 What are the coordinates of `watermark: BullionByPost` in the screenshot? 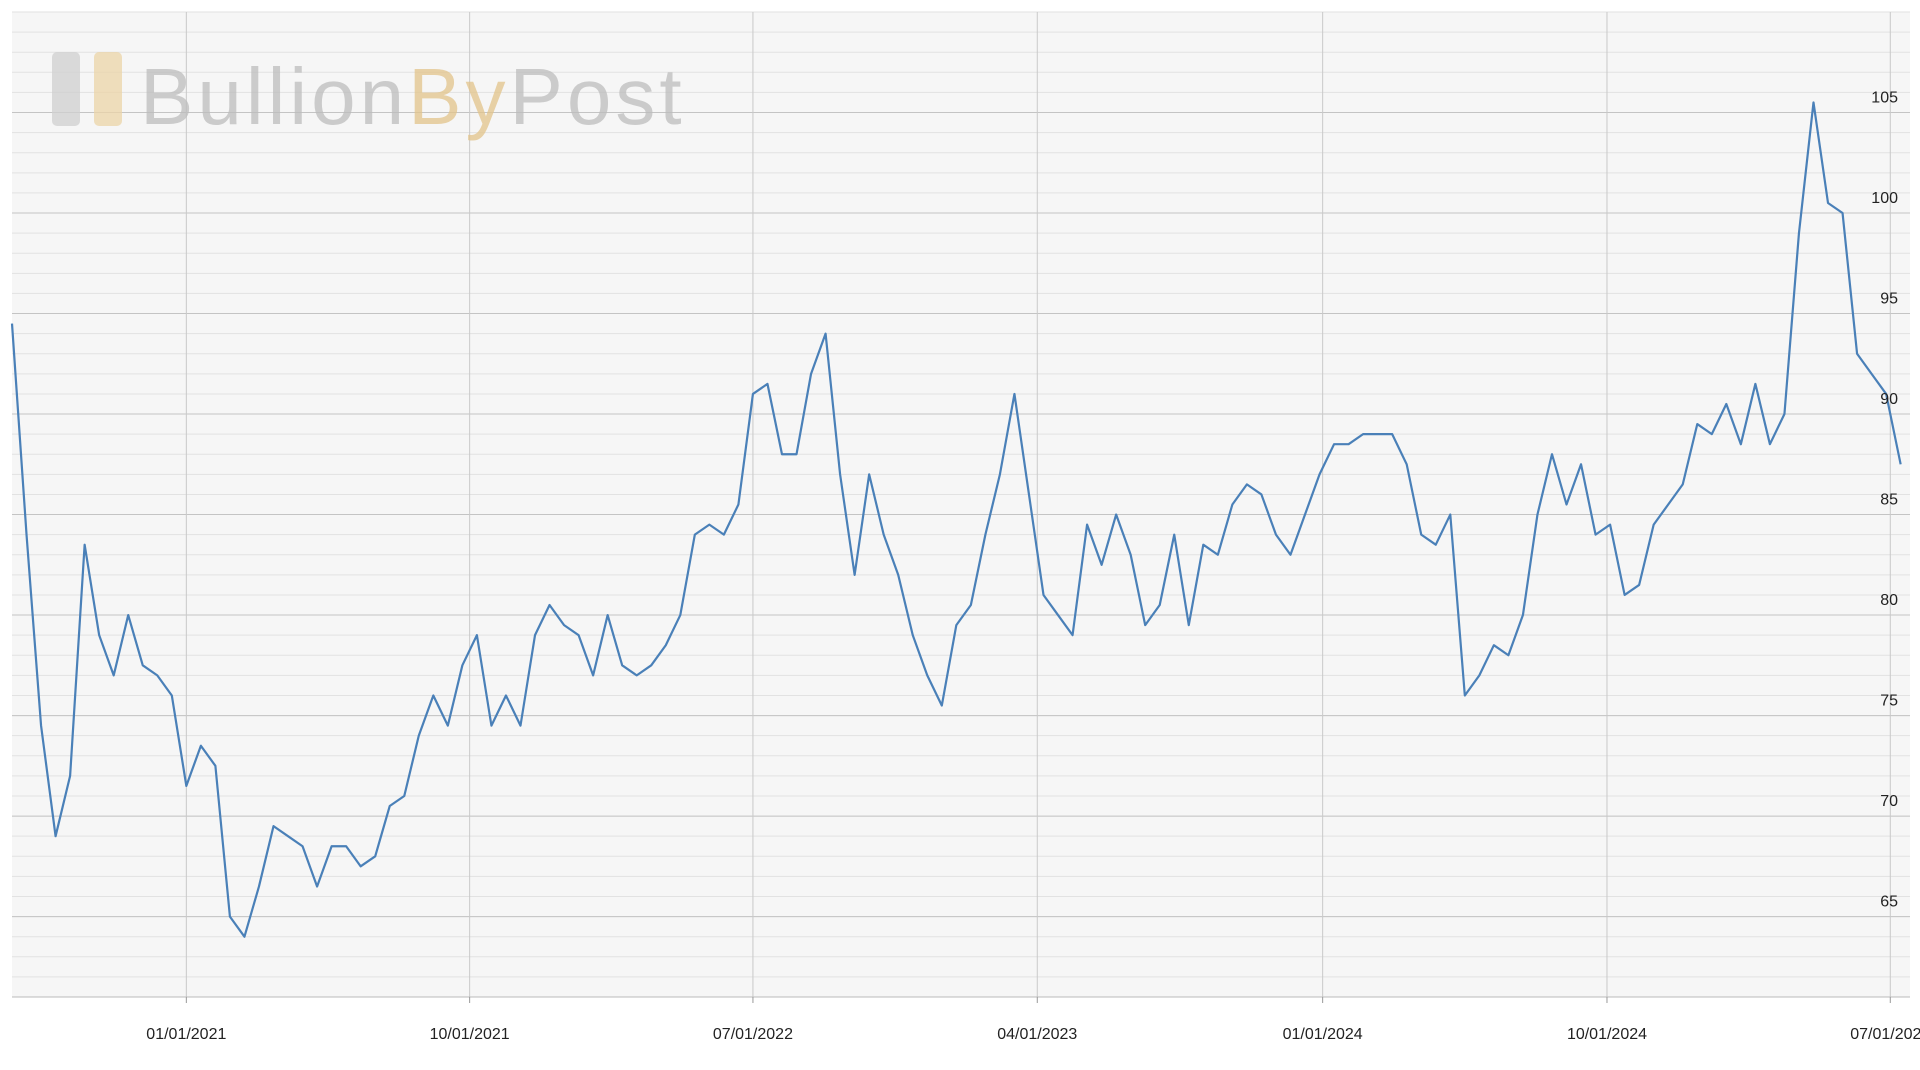 It's located at (413, 96).